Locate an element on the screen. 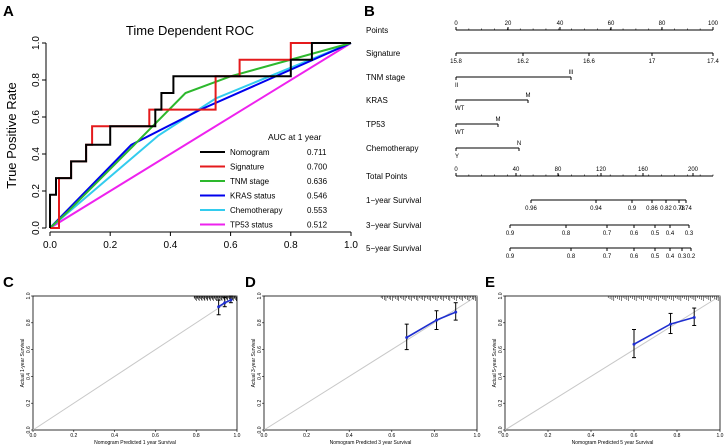 The width and height of the screenshot is (727, 448). plot-frame is located at coordinates (135, 363).